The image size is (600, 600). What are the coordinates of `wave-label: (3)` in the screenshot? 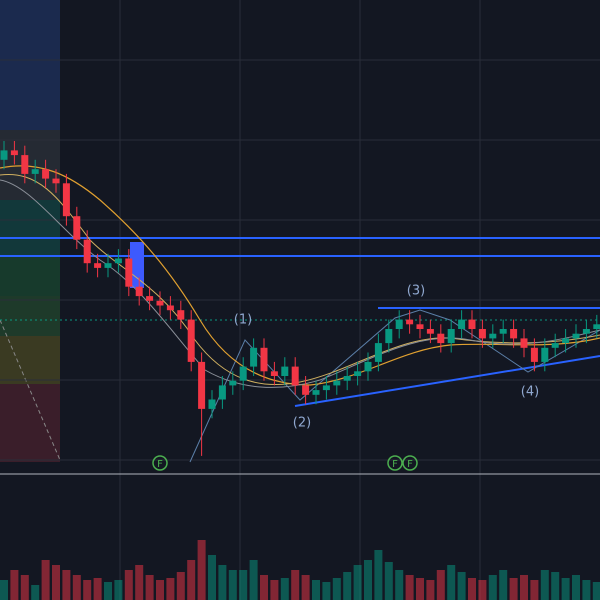 It's located at (416, 291).